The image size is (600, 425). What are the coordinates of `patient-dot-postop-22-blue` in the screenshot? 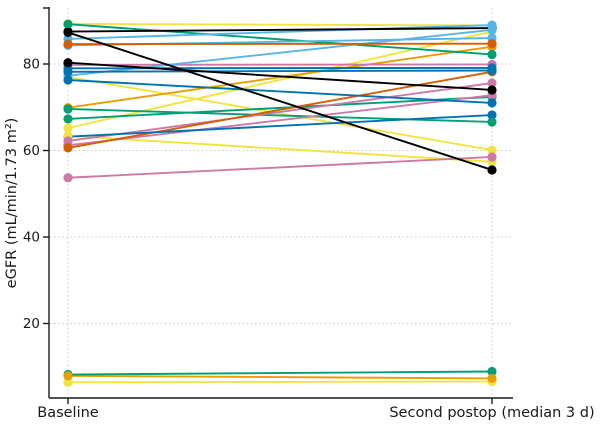 It's located at (492, 103).